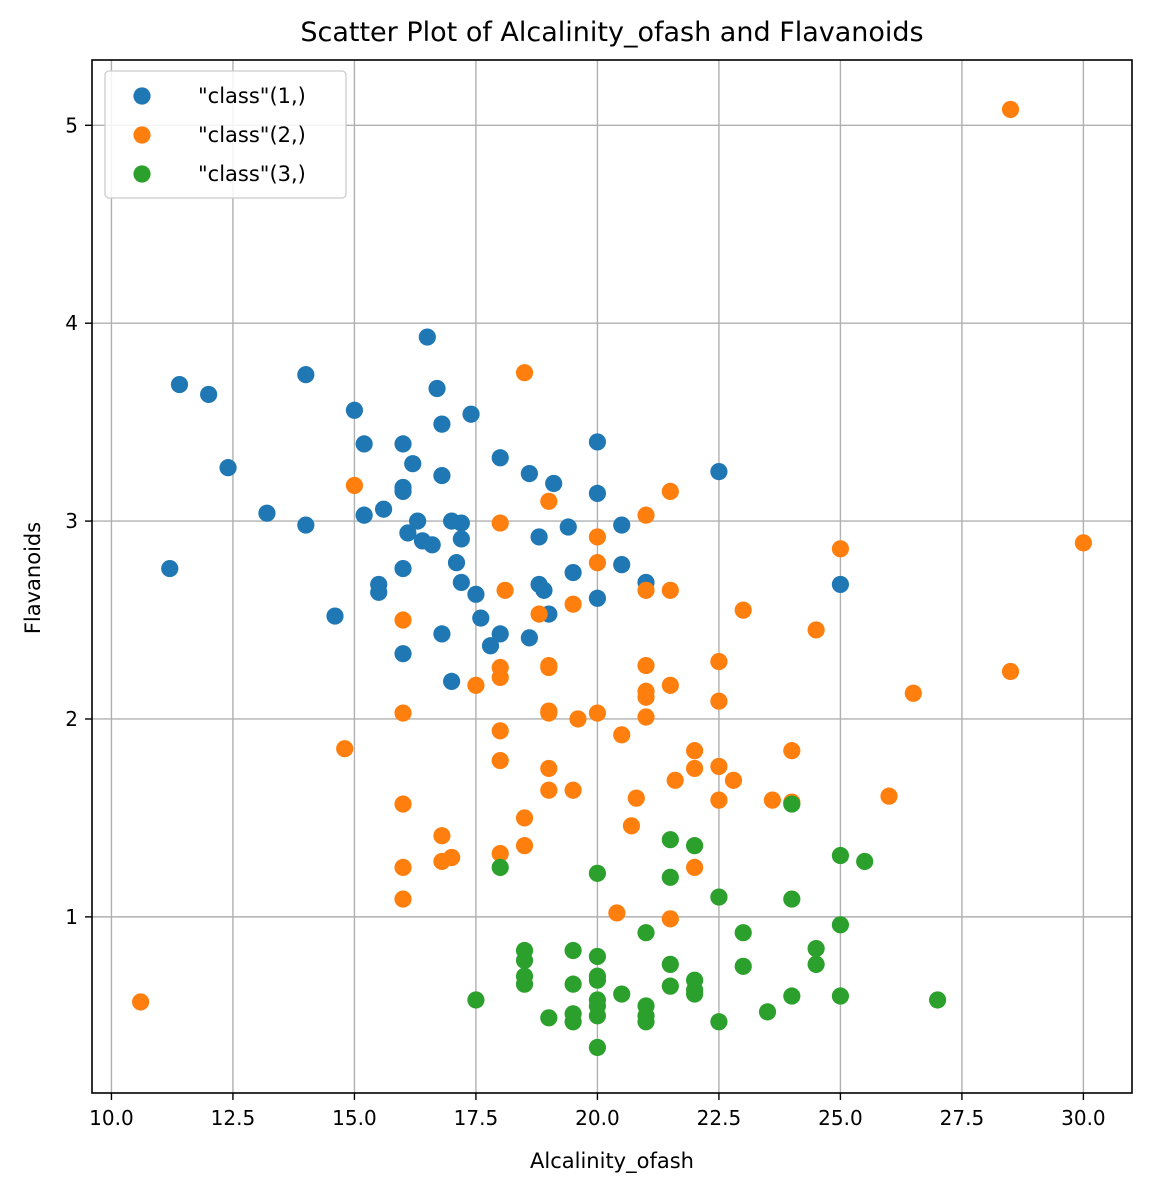 This screenshot has height=1194, width=1152. Describe the element at coordinates (71, 521) in the screenshot. I see `y-tick-label: 3` at that location.